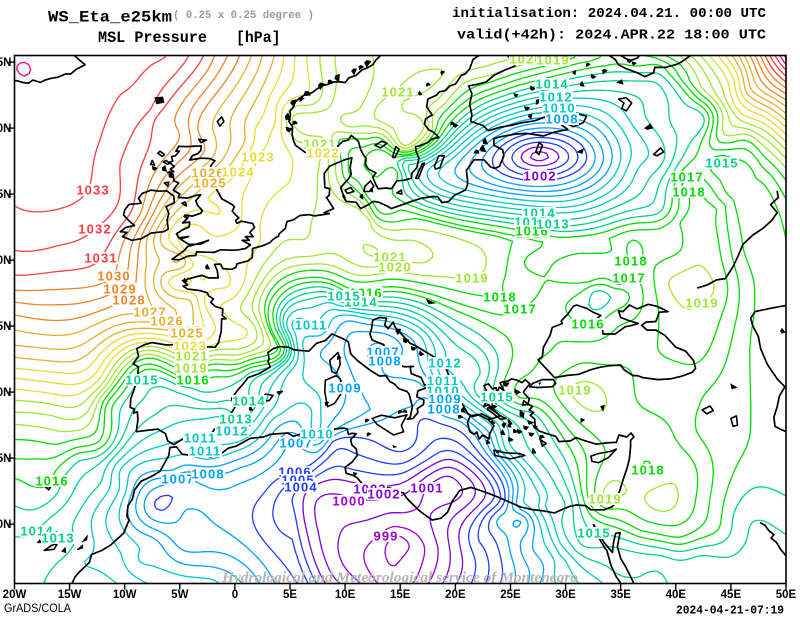  Describe the element at coordinates (70, 595) in the screenshot. I see `svg-text: 15W` at that location.